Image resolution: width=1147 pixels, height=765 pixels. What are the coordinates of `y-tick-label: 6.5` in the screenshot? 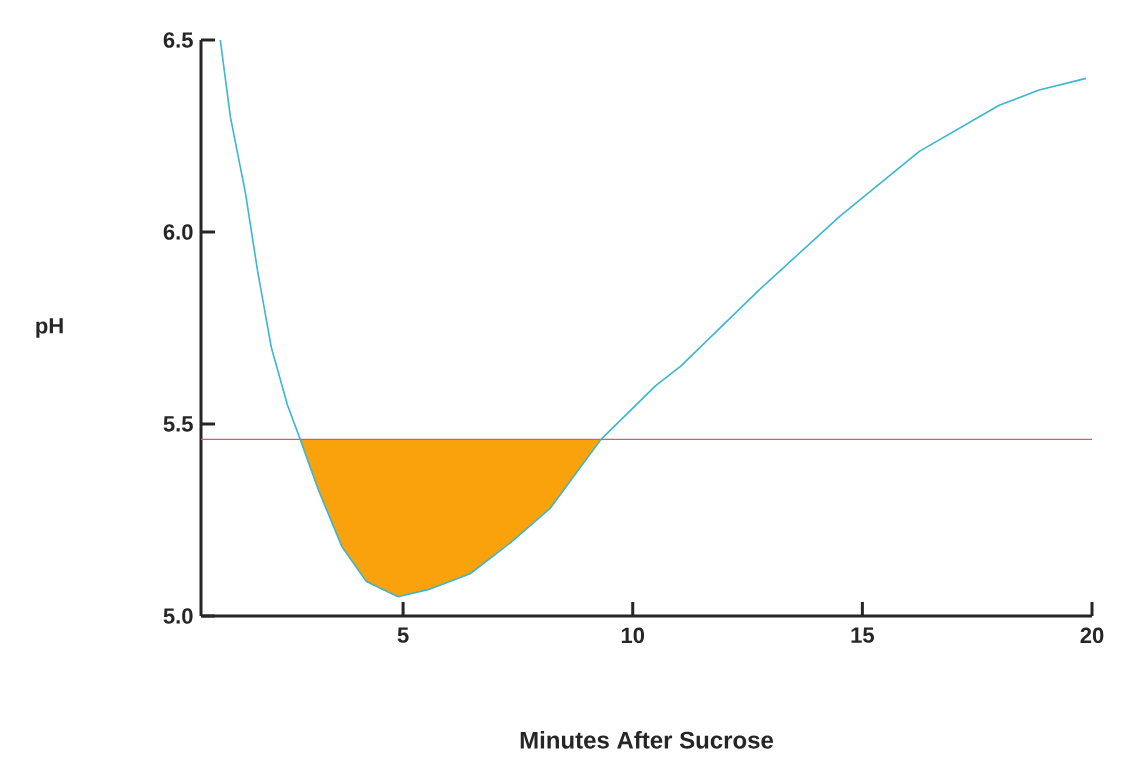 It's located at (178, 40).